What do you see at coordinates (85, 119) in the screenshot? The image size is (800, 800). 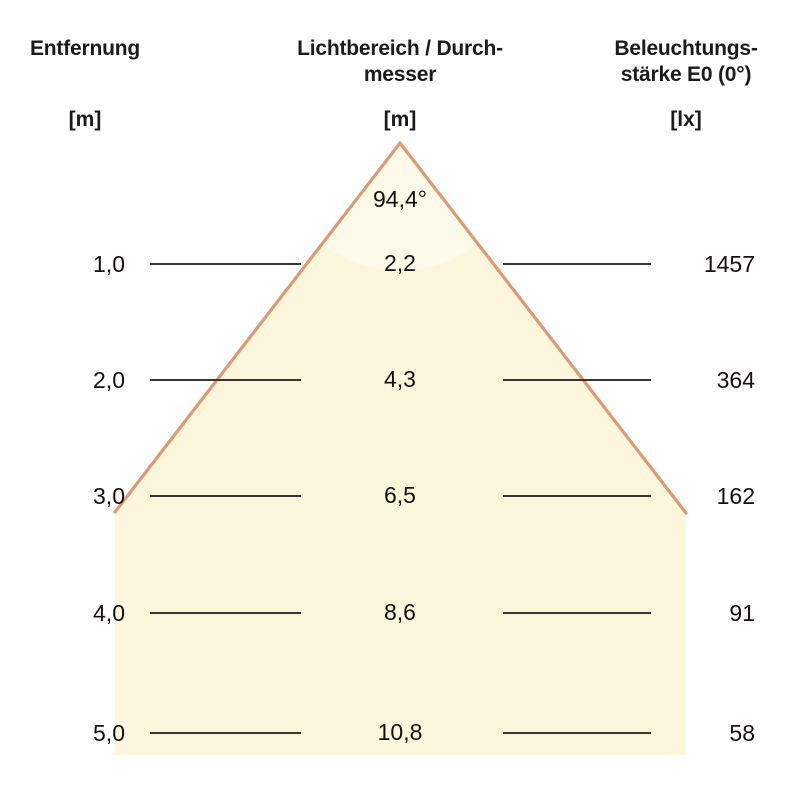 I see `unit-label-distance: [m]` at bounding box center [85, 119].